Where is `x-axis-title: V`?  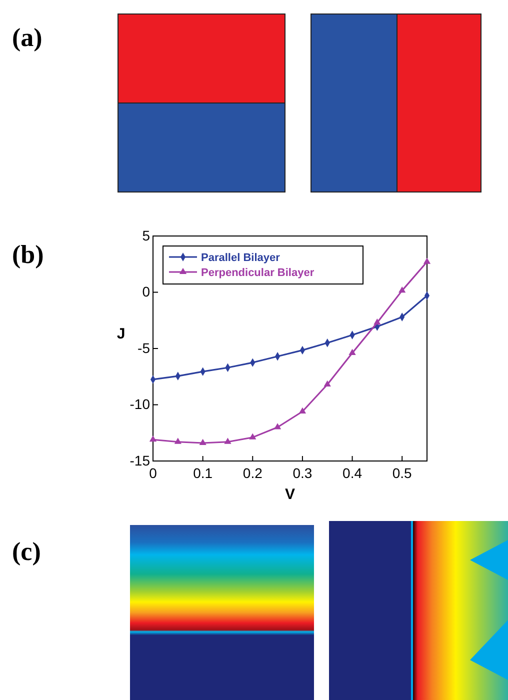 x-axis-title: V is located at coordinates (290, 494).